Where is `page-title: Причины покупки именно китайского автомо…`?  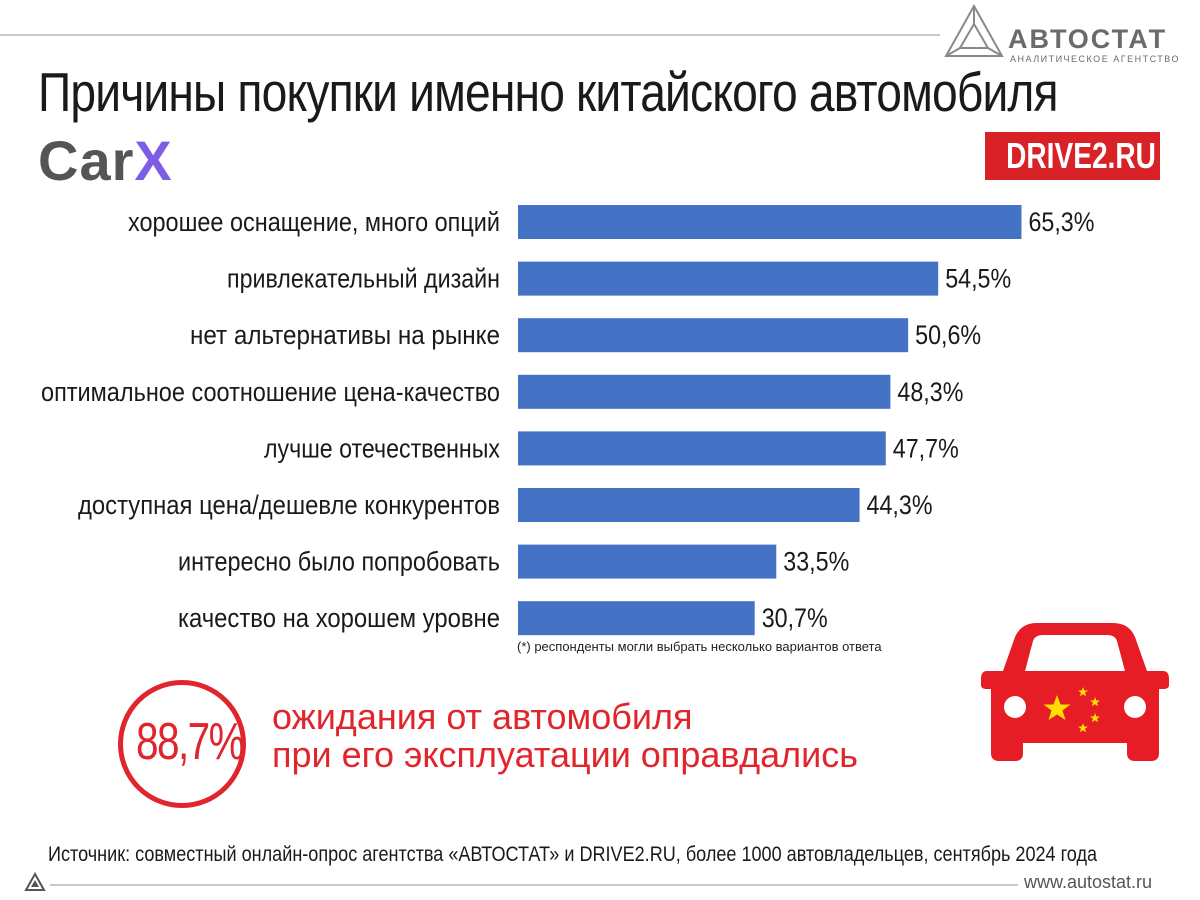 page-title: Причины покупки именно китайского автомо… is located at coordinates (548, 92).